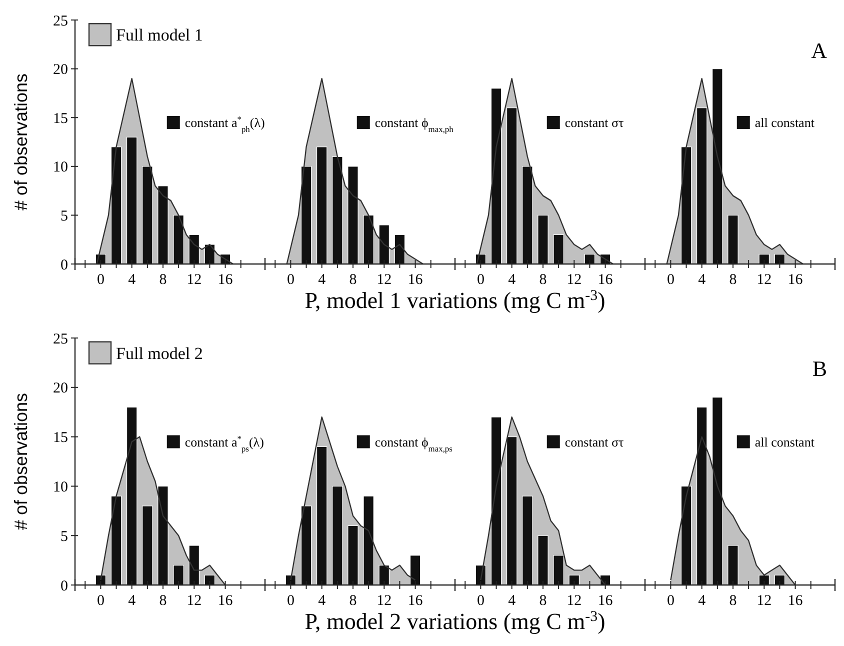  What do you see at coordinates (819, 368) in the screenshot?
I see `text: B` at bounding box center [819, 368].